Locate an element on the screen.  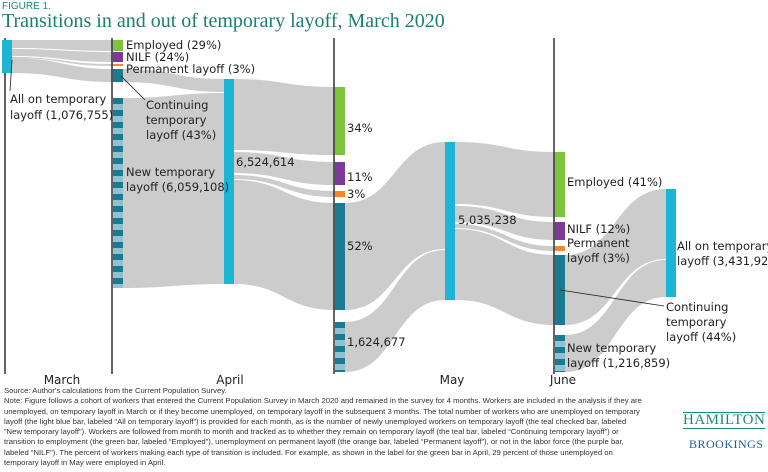
june-continuing-label-3: layoff (44%) is located at coordinates (701, 337).